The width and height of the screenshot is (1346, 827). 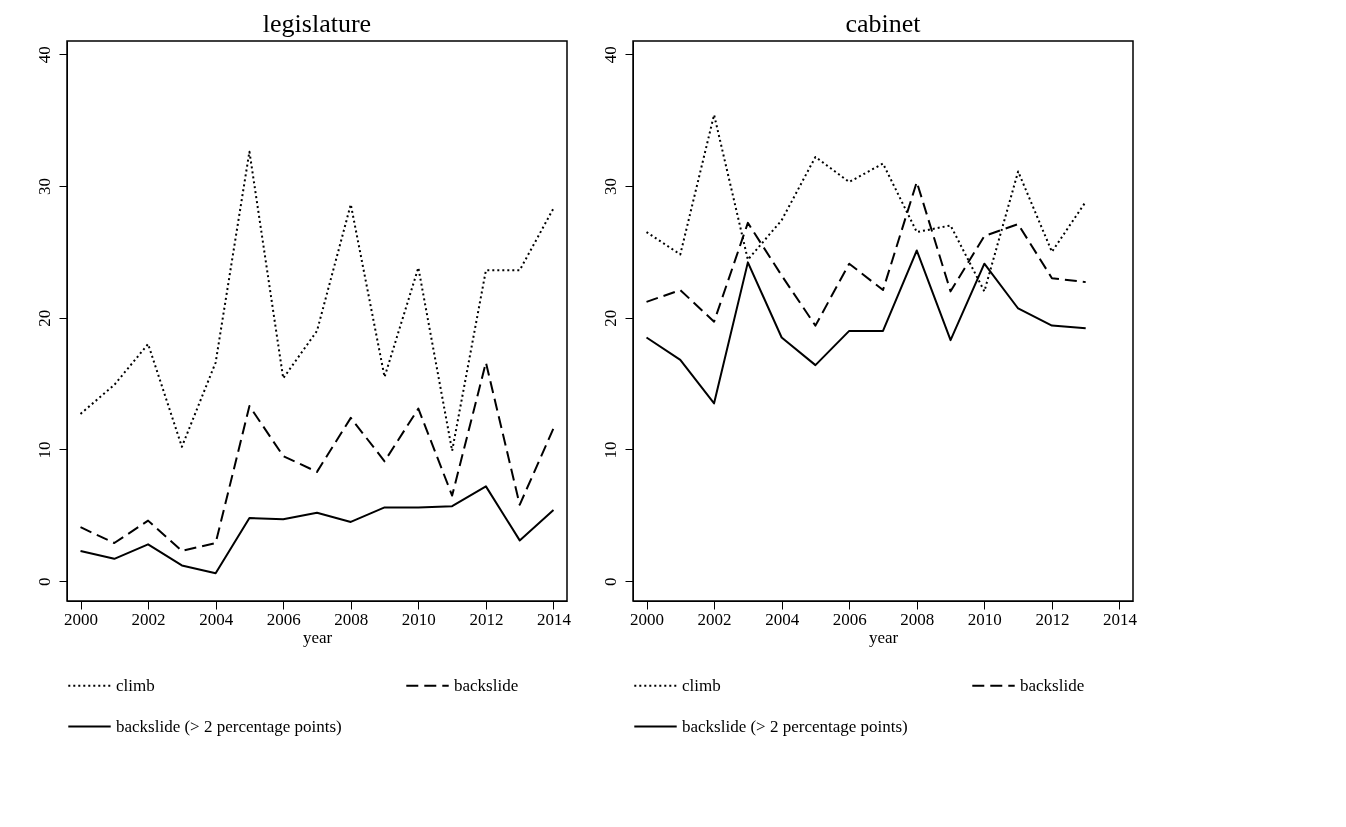 I want to click on chart-title: cabinet, so click(x=883, y=23).